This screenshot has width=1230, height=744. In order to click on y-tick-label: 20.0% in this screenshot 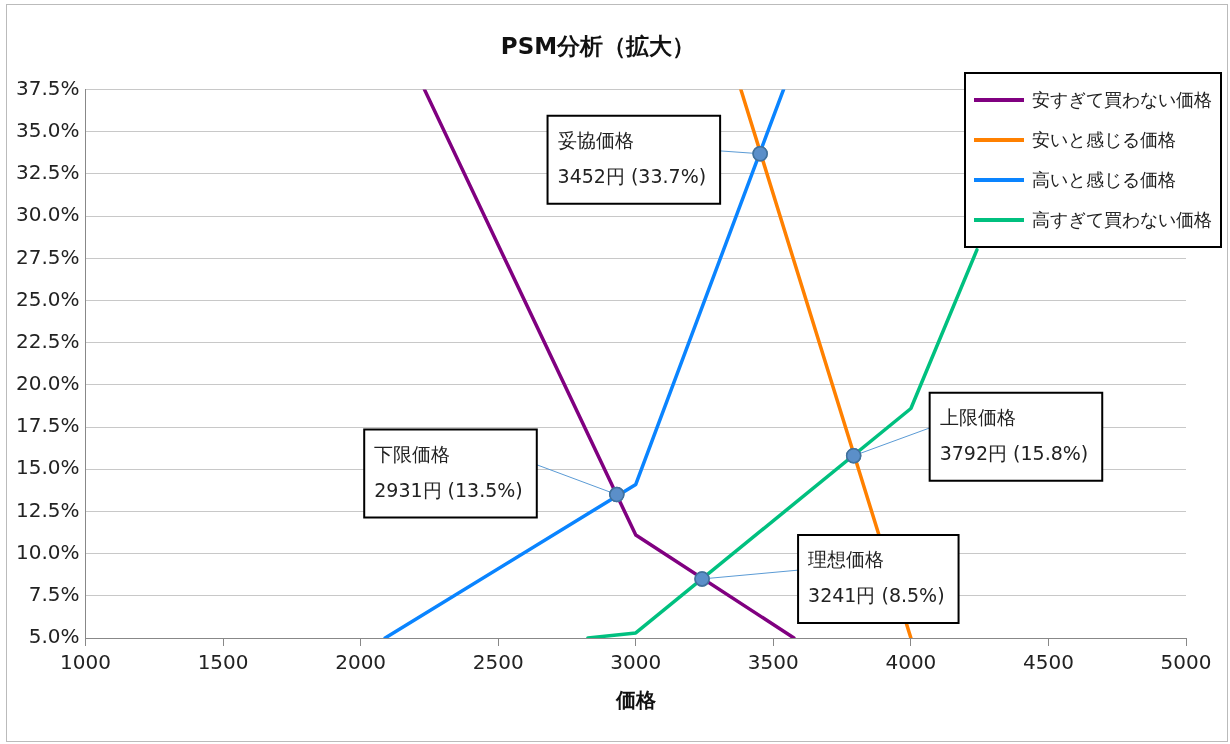, I will do `click(47, 383)`.